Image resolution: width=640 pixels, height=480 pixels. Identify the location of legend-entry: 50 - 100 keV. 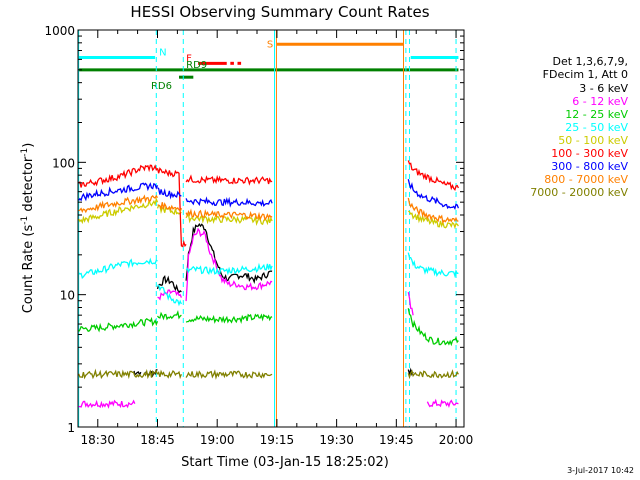
(593, 140).